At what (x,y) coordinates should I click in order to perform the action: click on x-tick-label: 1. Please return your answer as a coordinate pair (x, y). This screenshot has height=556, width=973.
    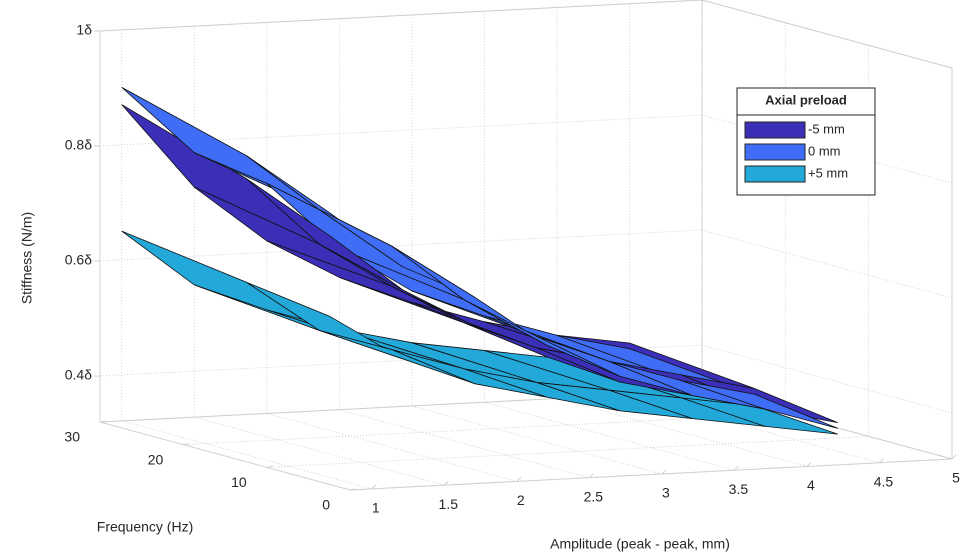
    Looking at the image, I should click on (376, 508).